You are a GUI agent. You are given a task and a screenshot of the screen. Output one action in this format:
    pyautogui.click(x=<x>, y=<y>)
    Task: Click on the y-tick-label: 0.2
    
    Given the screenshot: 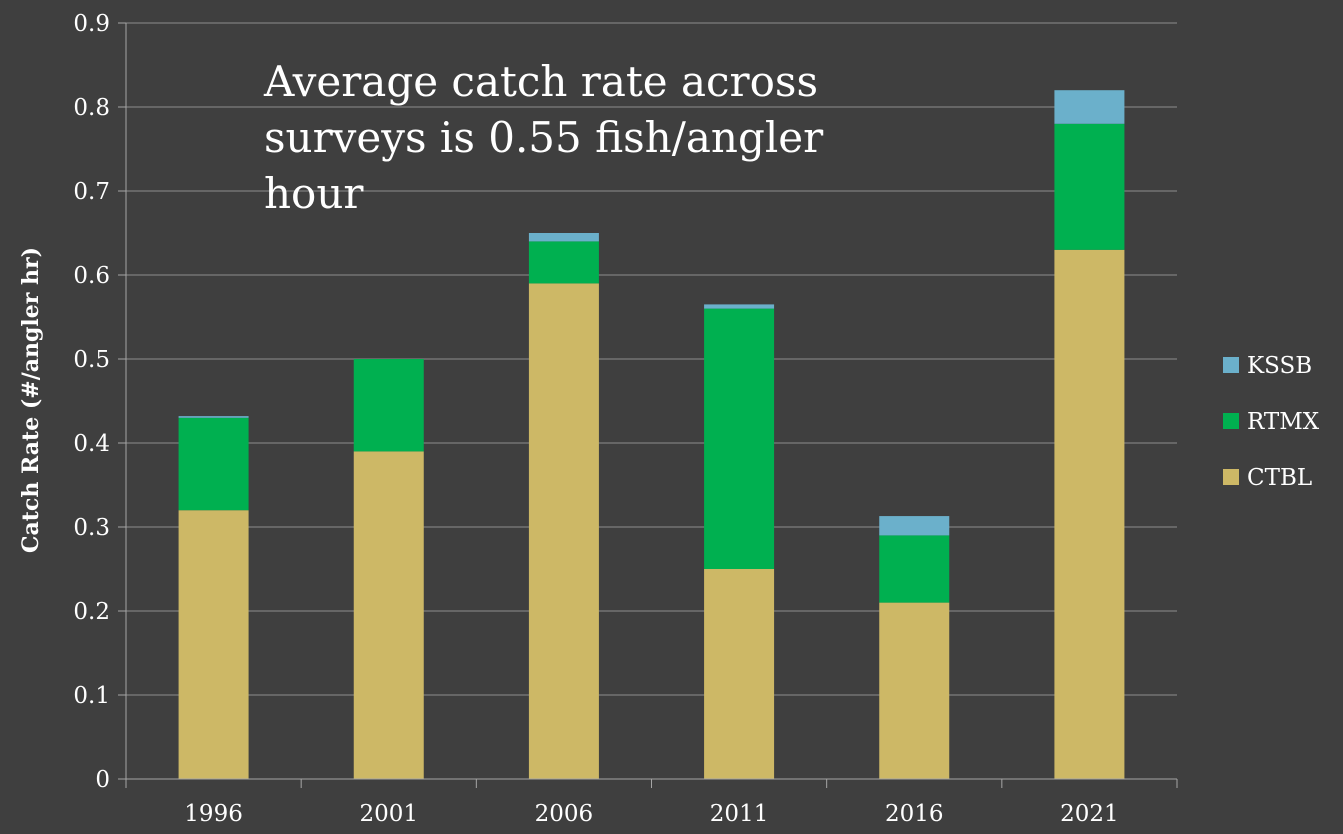 What is the action you would take?
    pyautogui.click(x=91, y=612)
    